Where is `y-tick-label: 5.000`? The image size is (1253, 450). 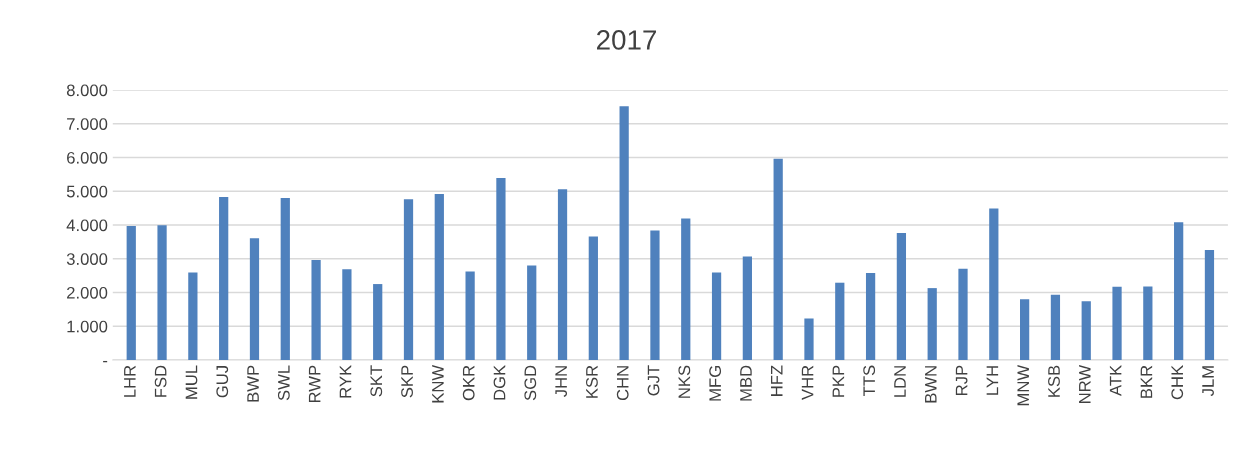 y-tick-label: 5.000 is located at coordinates (87, 191).